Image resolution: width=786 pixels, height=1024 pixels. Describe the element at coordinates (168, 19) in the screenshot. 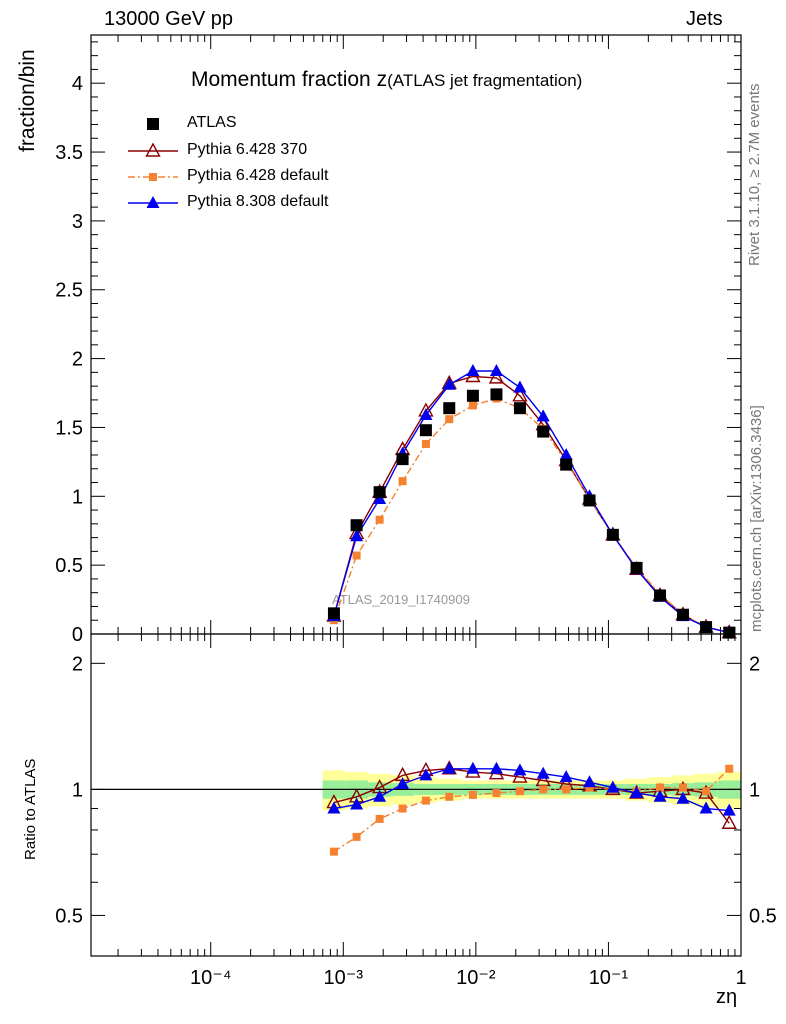

I see `header-process-label: 13000 GeV pp` at that location.